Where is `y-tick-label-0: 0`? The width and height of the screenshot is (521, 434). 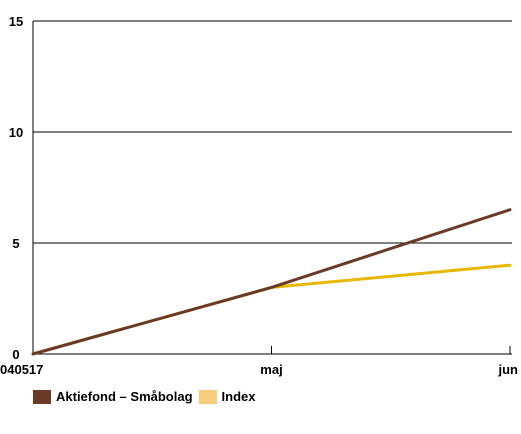
y-tick-label-0: 0 is located at coordinates (15, 354).